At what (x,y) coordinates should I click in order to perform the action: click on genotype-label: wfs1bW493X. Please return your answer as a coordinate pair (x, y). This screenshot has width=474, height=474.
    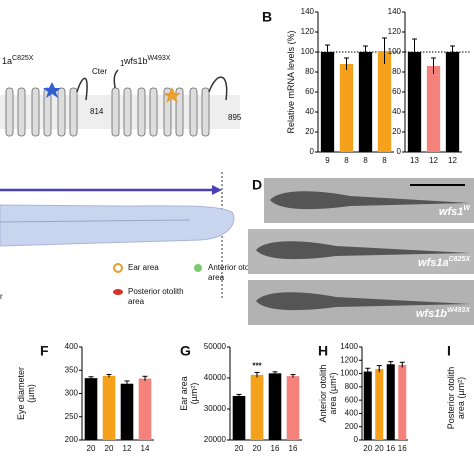
    Looking at the image, I should click on (443, 313).